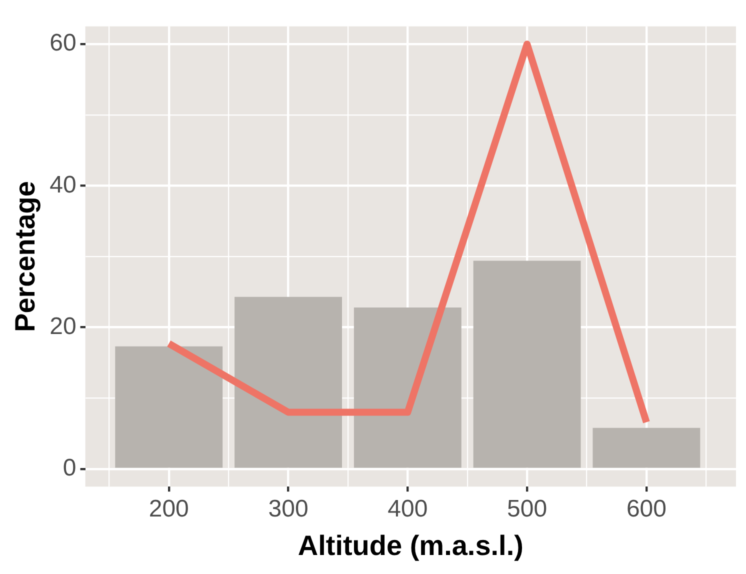 The width and height of the screenshot is (746, 574). Describe the element at coordinates (69, 468) in the screenshot. I see `y-tick-label: 0` at that location.